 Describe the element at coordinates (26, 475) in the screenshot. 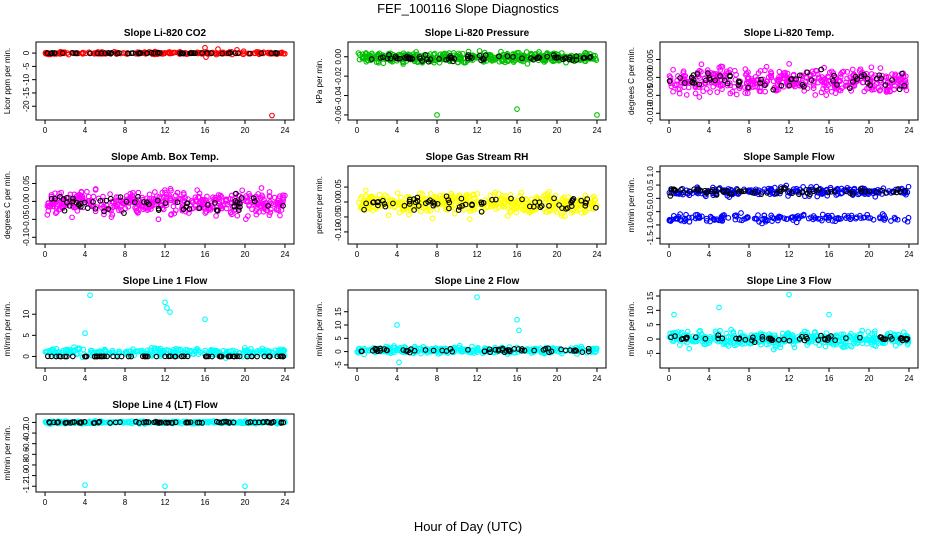

I see `y-tick-label: -1.0` at that location.